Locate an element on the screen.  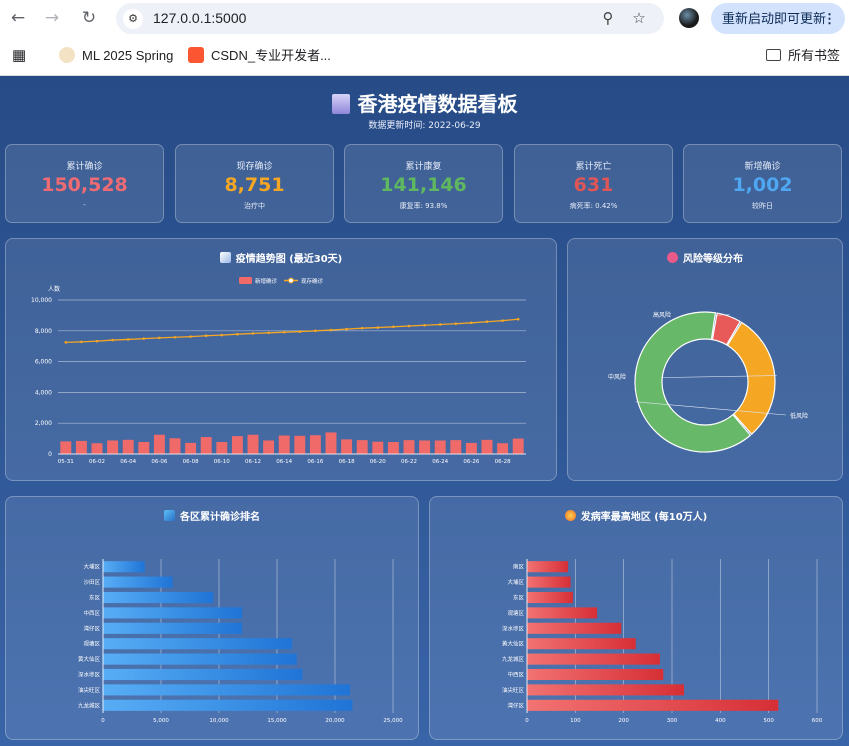
folder-icon is located at coordinates (773, 55).